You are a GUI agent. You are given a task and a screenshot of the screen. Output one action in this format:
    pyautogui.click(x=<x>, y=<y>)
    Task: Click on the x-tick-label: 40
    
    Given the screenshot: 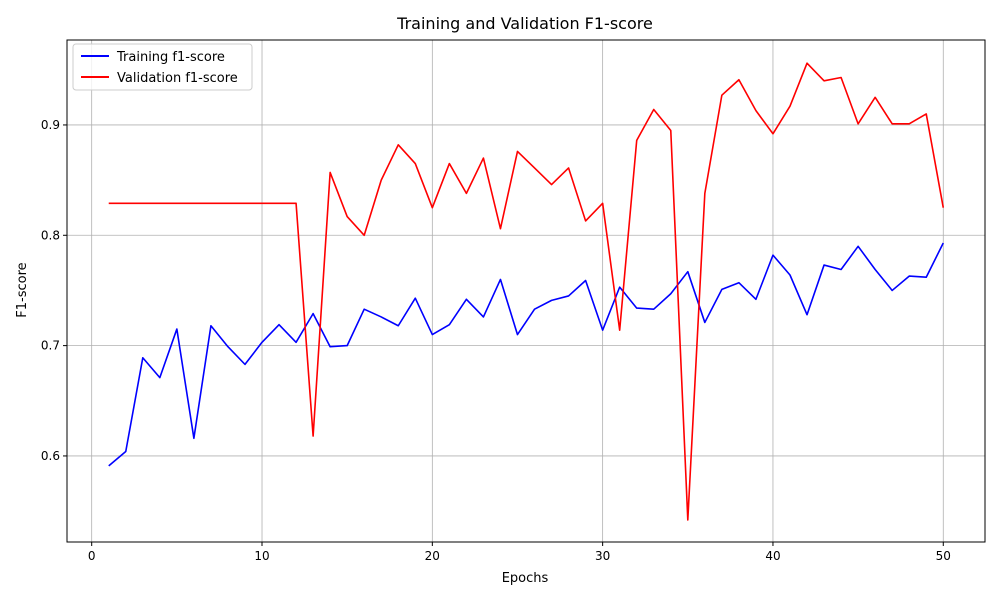 What is the action you would take?
    pyautogui.click(x=772, y=556)
    